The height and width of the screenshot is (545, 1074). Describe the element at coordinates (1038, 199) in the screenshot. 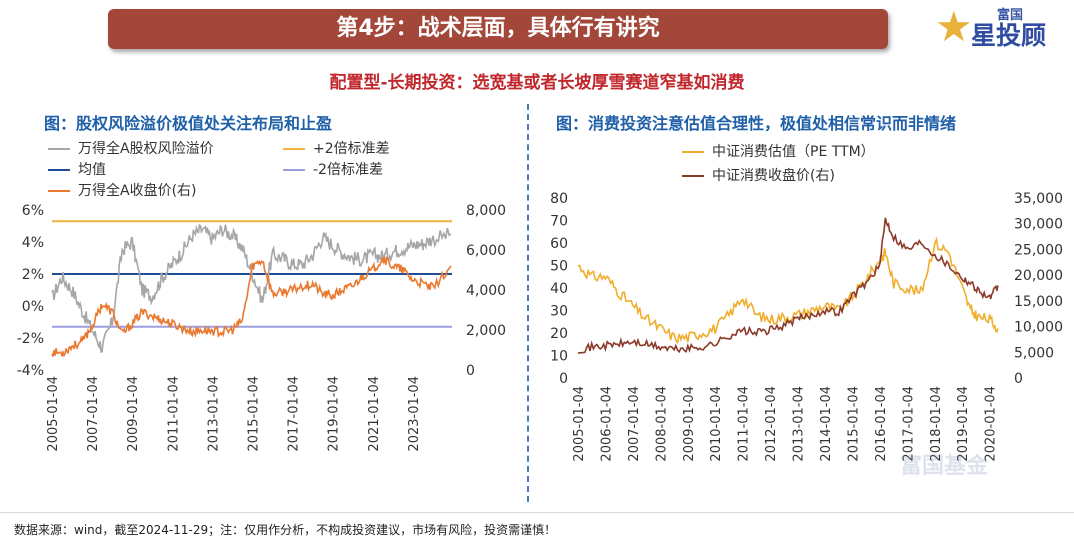

I see `y-right-tick-label: 35,000` at that location.